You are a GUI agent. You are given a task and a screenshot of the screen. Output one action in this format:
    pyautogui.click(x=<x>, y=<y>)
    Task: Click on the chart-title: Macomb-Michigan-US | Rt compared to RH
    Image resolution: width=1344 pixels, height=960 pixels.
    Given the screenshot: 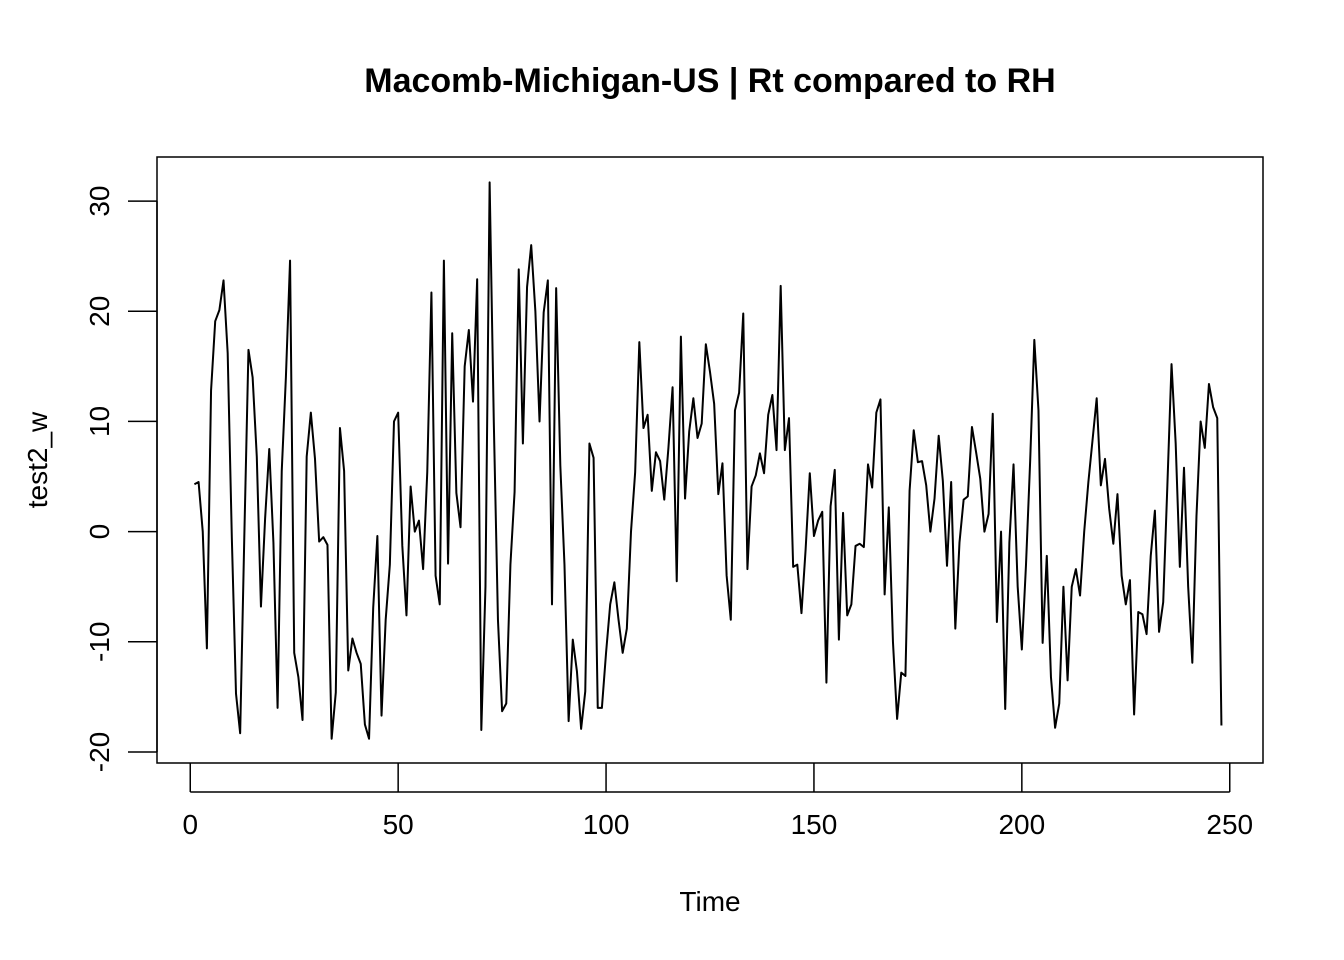 What is the action you would take?
    pyautogui.click(x=709, y=81)
    